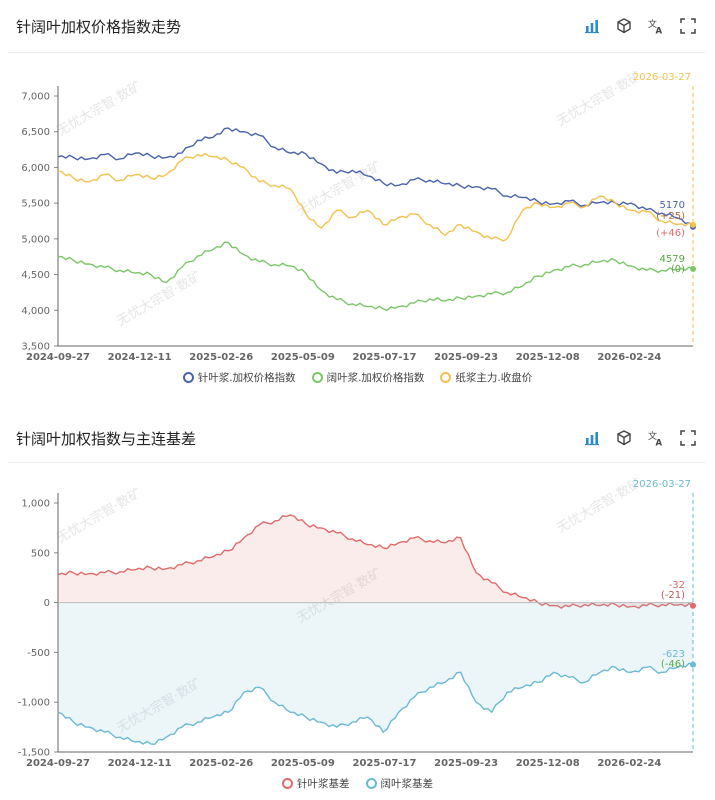 This screenshot has width=715, height=800. What do you see at coordinates (35, 168) in the screenshot?
I see `y-tick-label: 6,000` at bounding box center [35, 168].